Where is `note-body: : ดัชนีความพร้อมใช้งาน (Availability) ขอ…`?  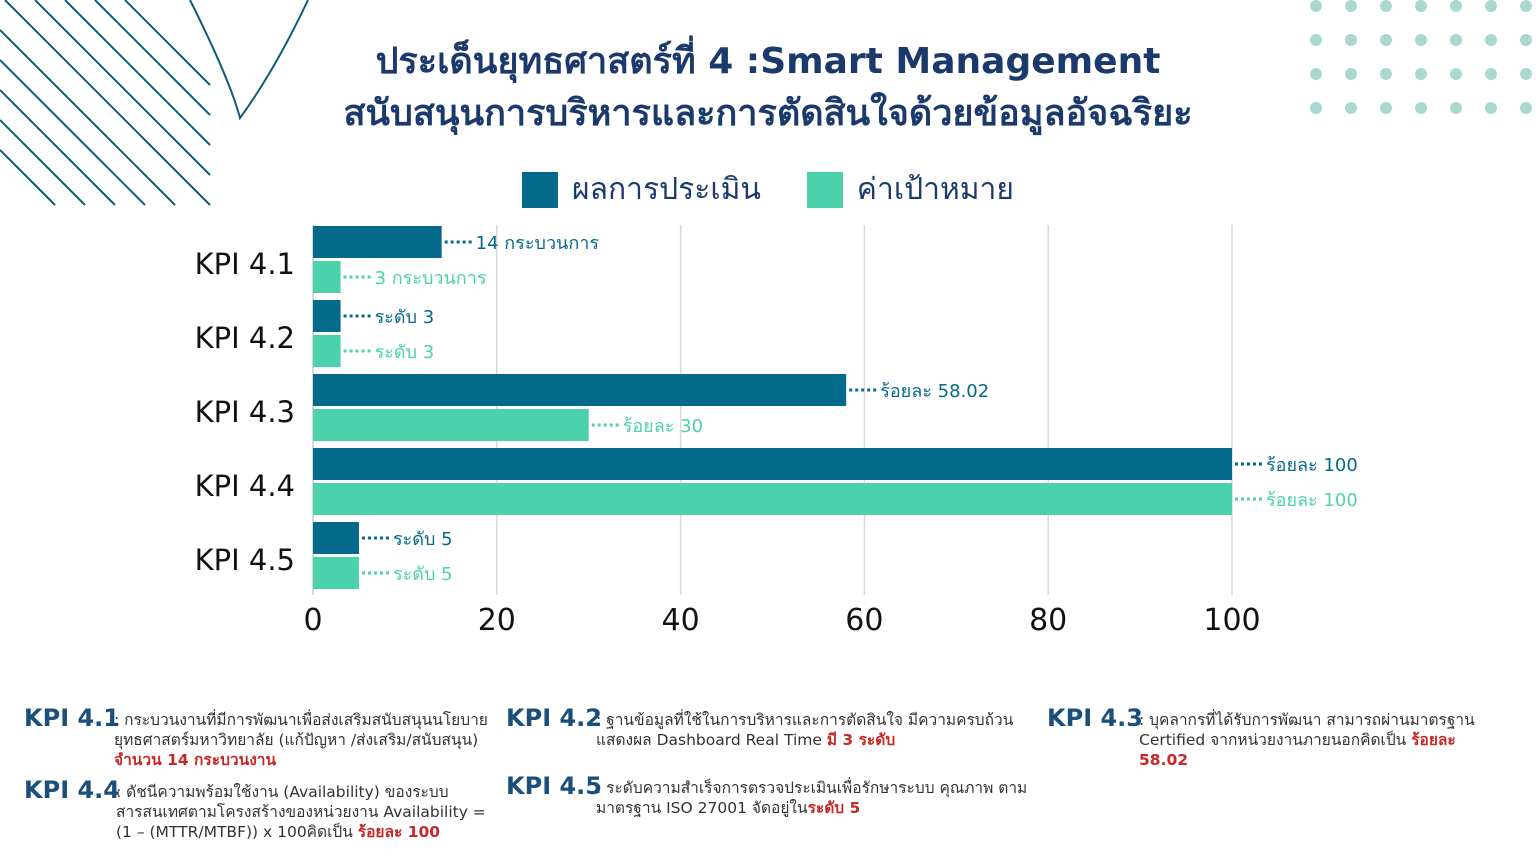 note-body: : ดัชนีความพร้อมใช้งาน (Availability) ขอ… is located at coordinates (301, 812).